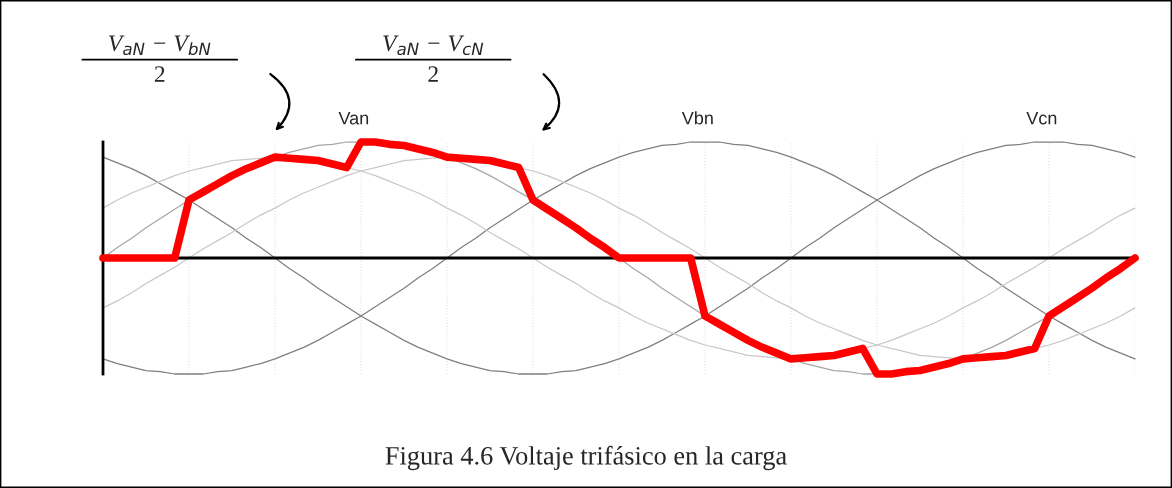  What do you see at coordinates (353, 118) in the screenshot?
I see `series-label: Van` at bounding box center [353, 118].